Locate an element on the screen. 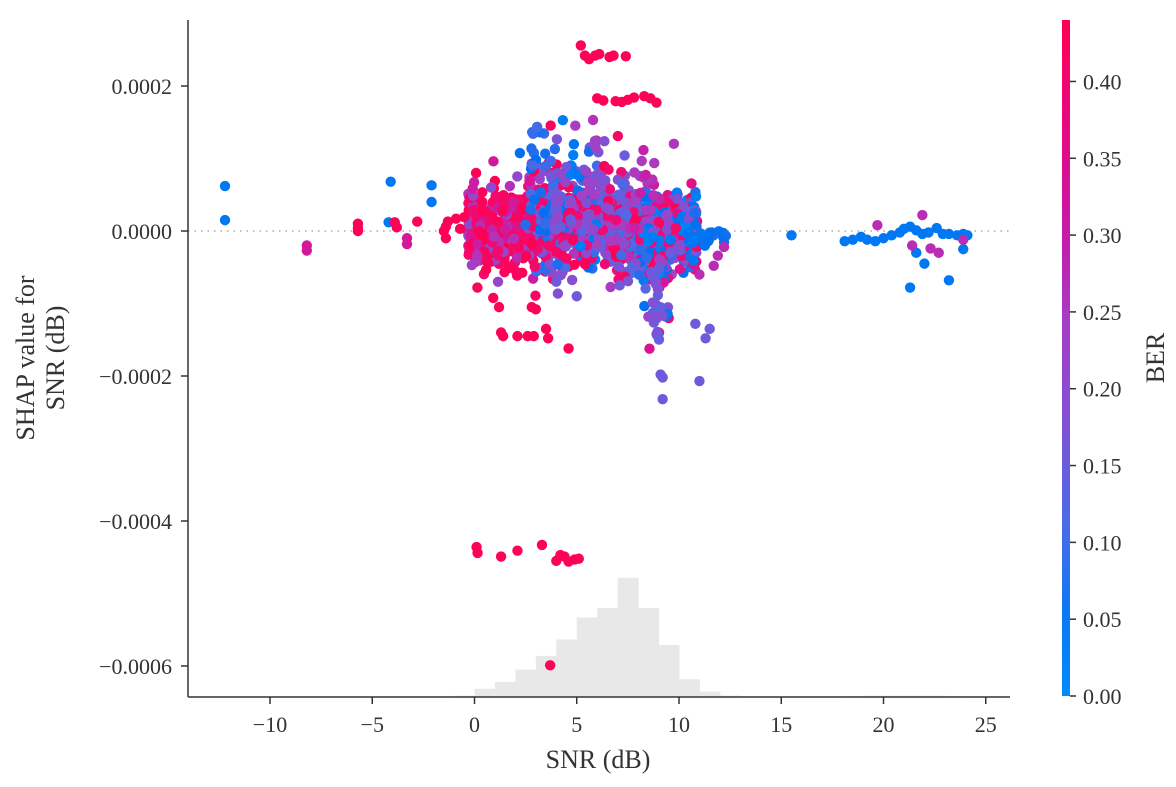  x-tick-label: 10 is located at coordinates (679, 724).